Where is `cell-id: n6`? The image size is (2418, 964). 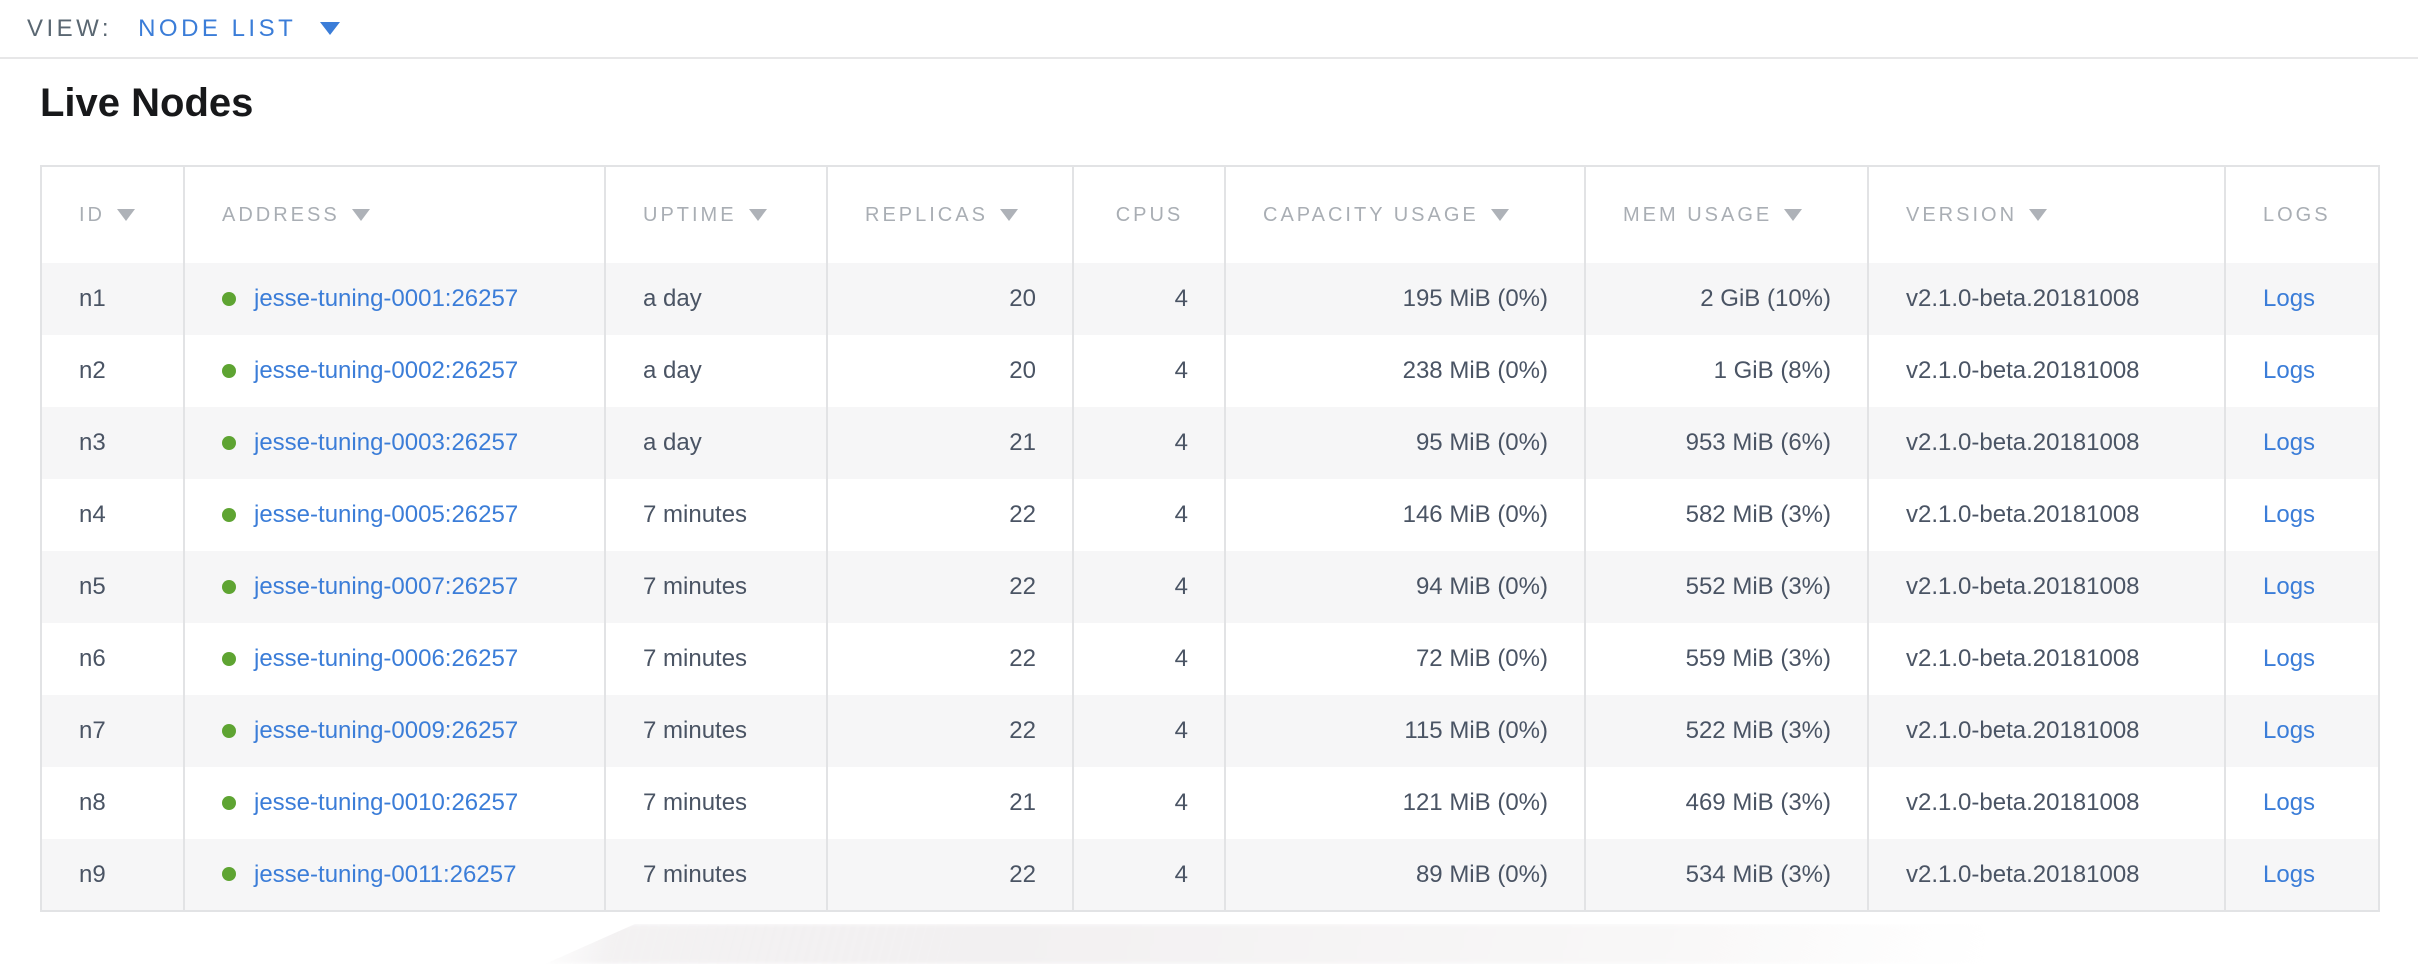 cell-id: n6 is located at coordinates (112, 659).